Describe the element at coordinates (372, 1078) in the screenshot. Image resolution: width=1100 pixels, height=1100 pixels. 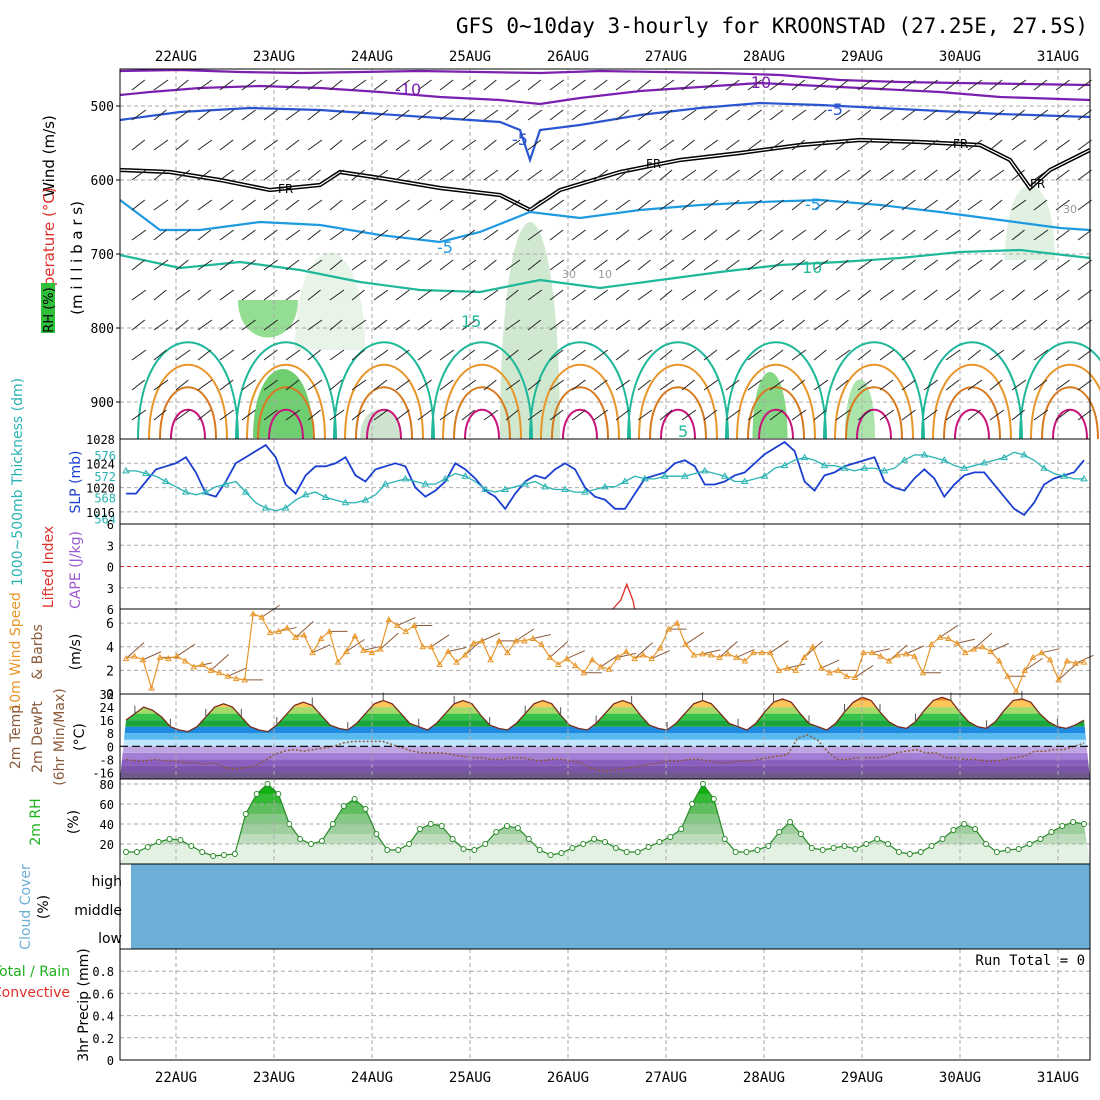
I see `date-label: 24AUG` at that location.